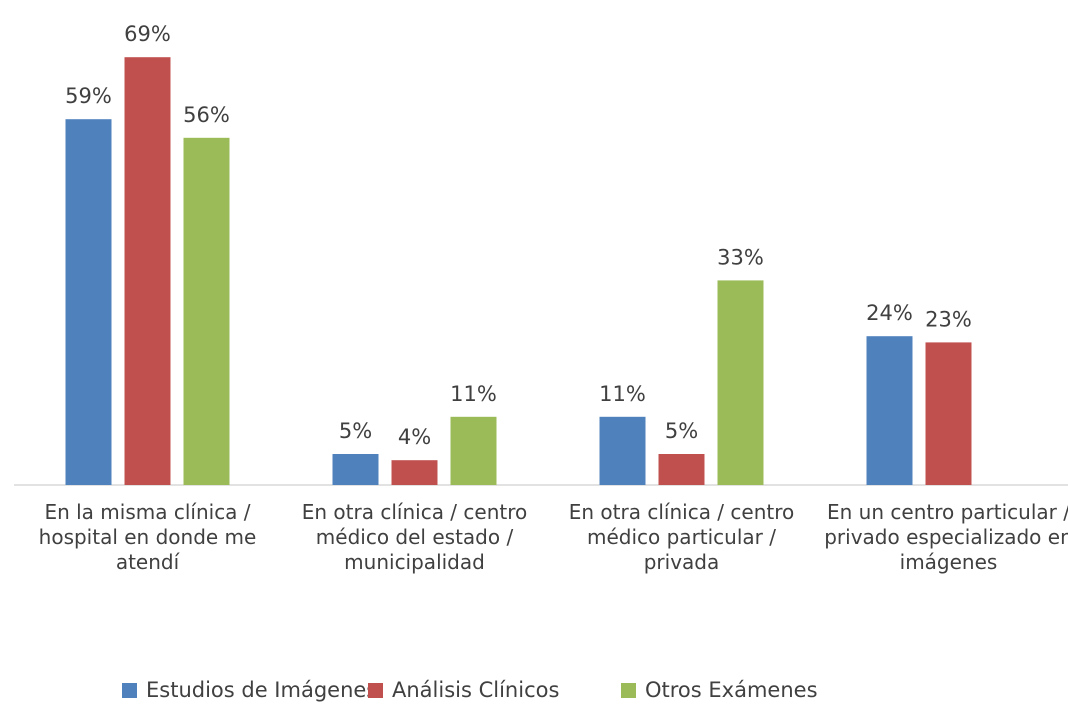 The width and height of the screenshot is (1068, 710). Describe the element at coordinates (206, 115) in the screenshot. I see `data-label: 56%` at that location.